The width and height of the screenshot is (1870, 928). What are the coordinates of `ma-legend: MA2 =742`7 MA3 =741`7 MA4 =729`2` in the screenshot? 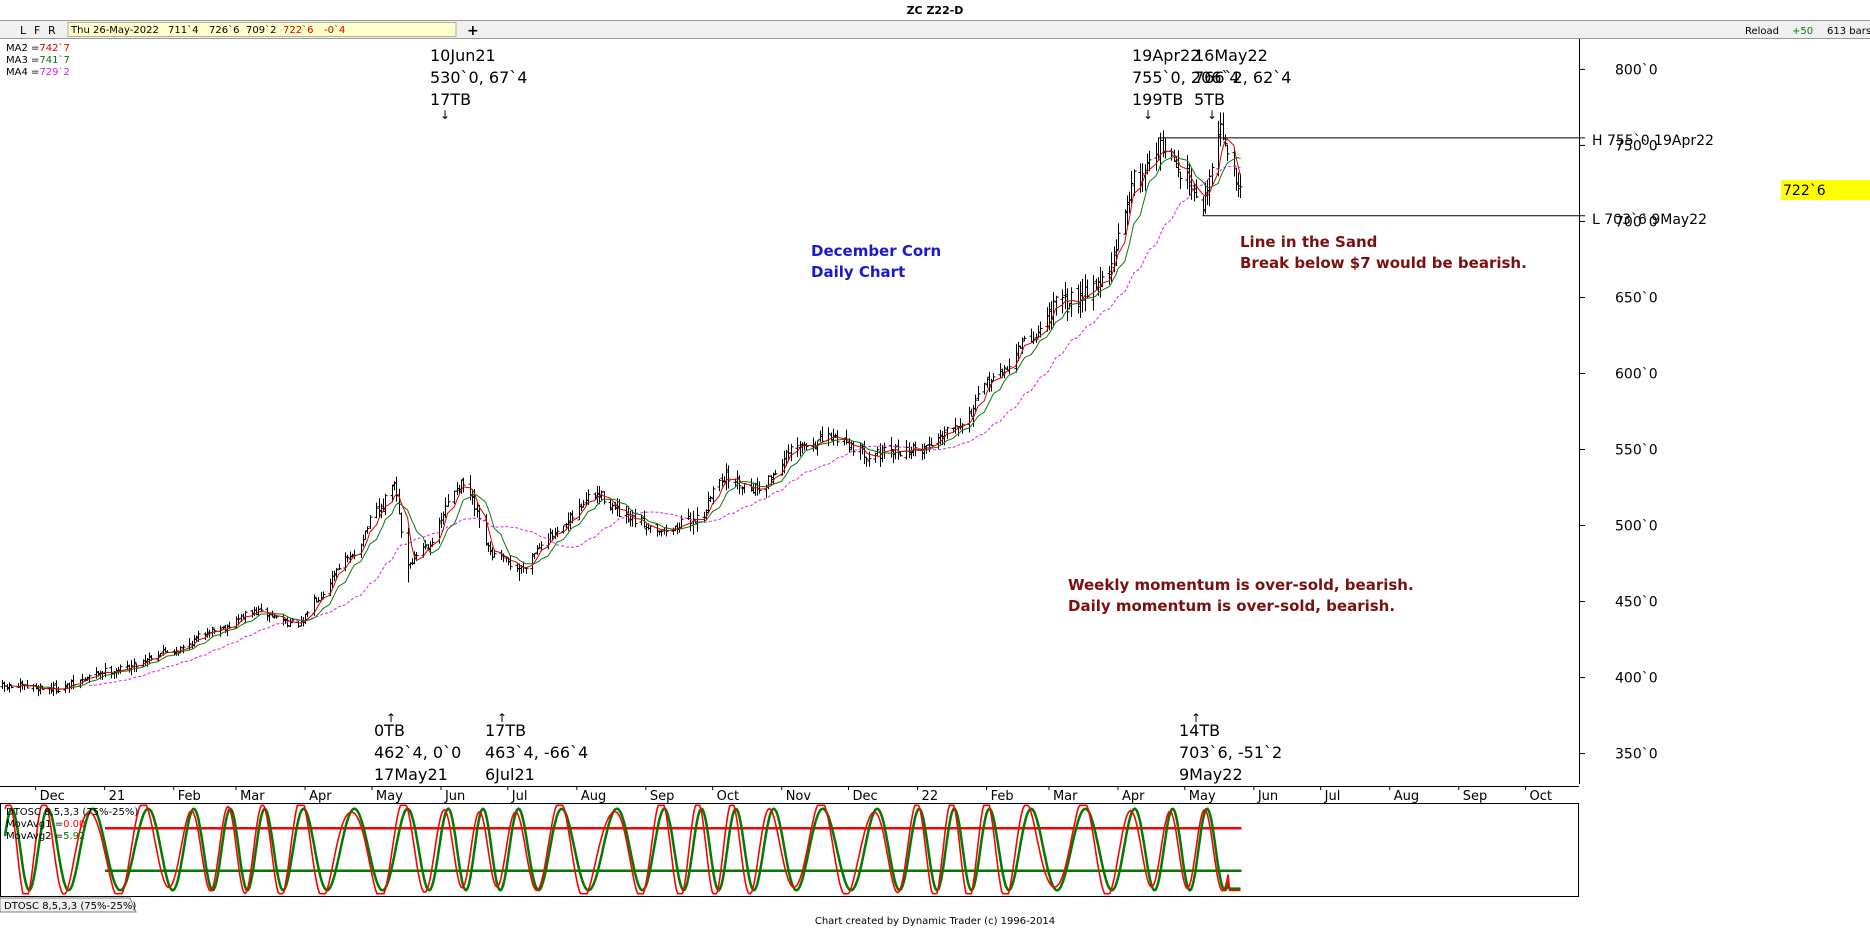 It's located at (38, 60).